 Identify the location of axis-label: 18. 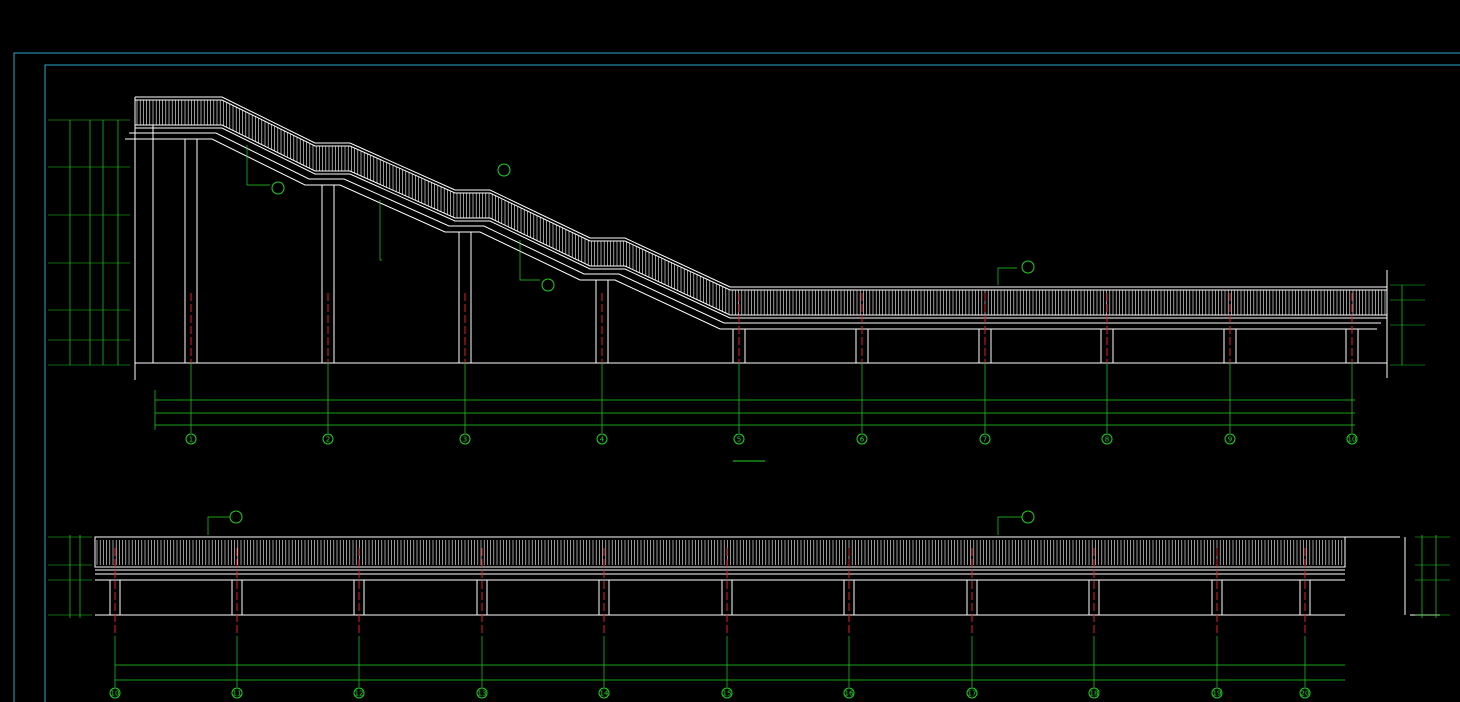
(1094, 694).